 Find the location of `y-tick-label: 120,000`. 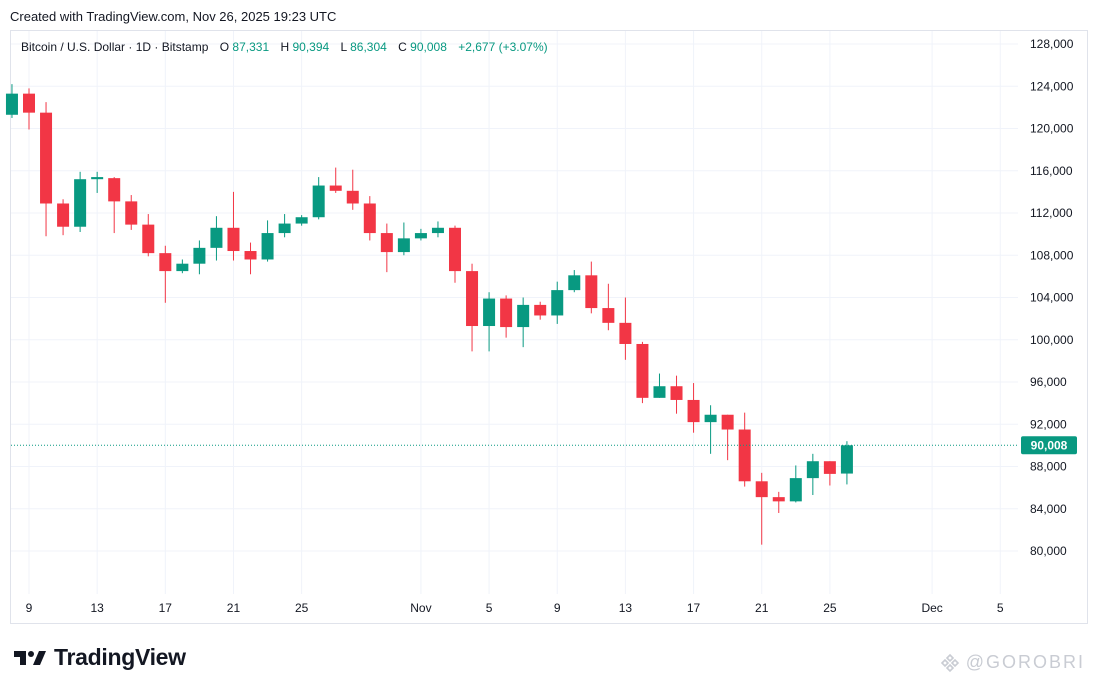

y-tick-label: 120,000 is located at coordinates (1052, 129).